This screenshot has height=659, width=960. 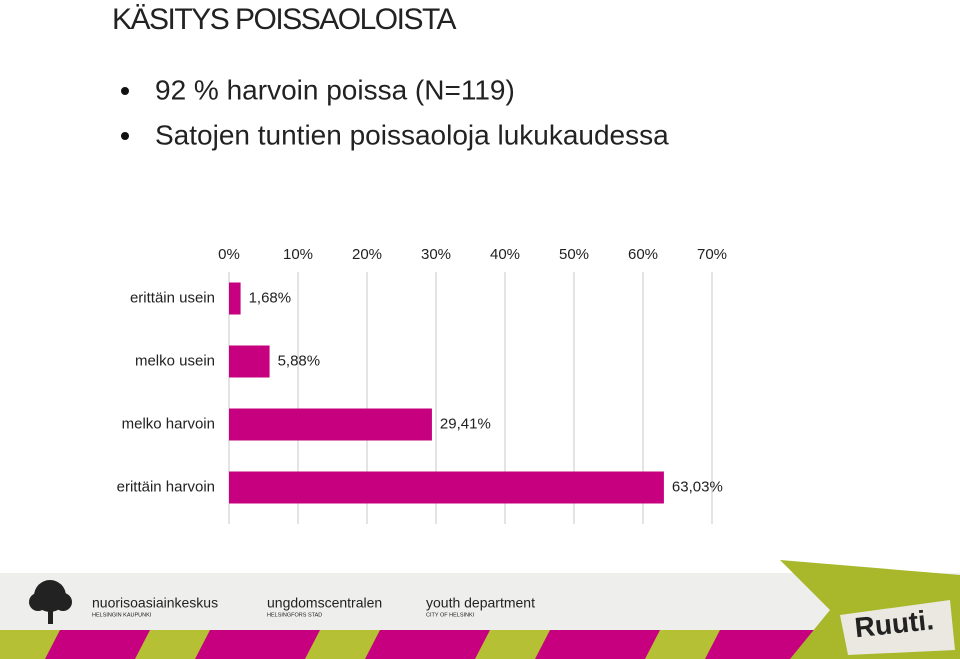 I want to click on brand-plate, so click(x=897, y=627).